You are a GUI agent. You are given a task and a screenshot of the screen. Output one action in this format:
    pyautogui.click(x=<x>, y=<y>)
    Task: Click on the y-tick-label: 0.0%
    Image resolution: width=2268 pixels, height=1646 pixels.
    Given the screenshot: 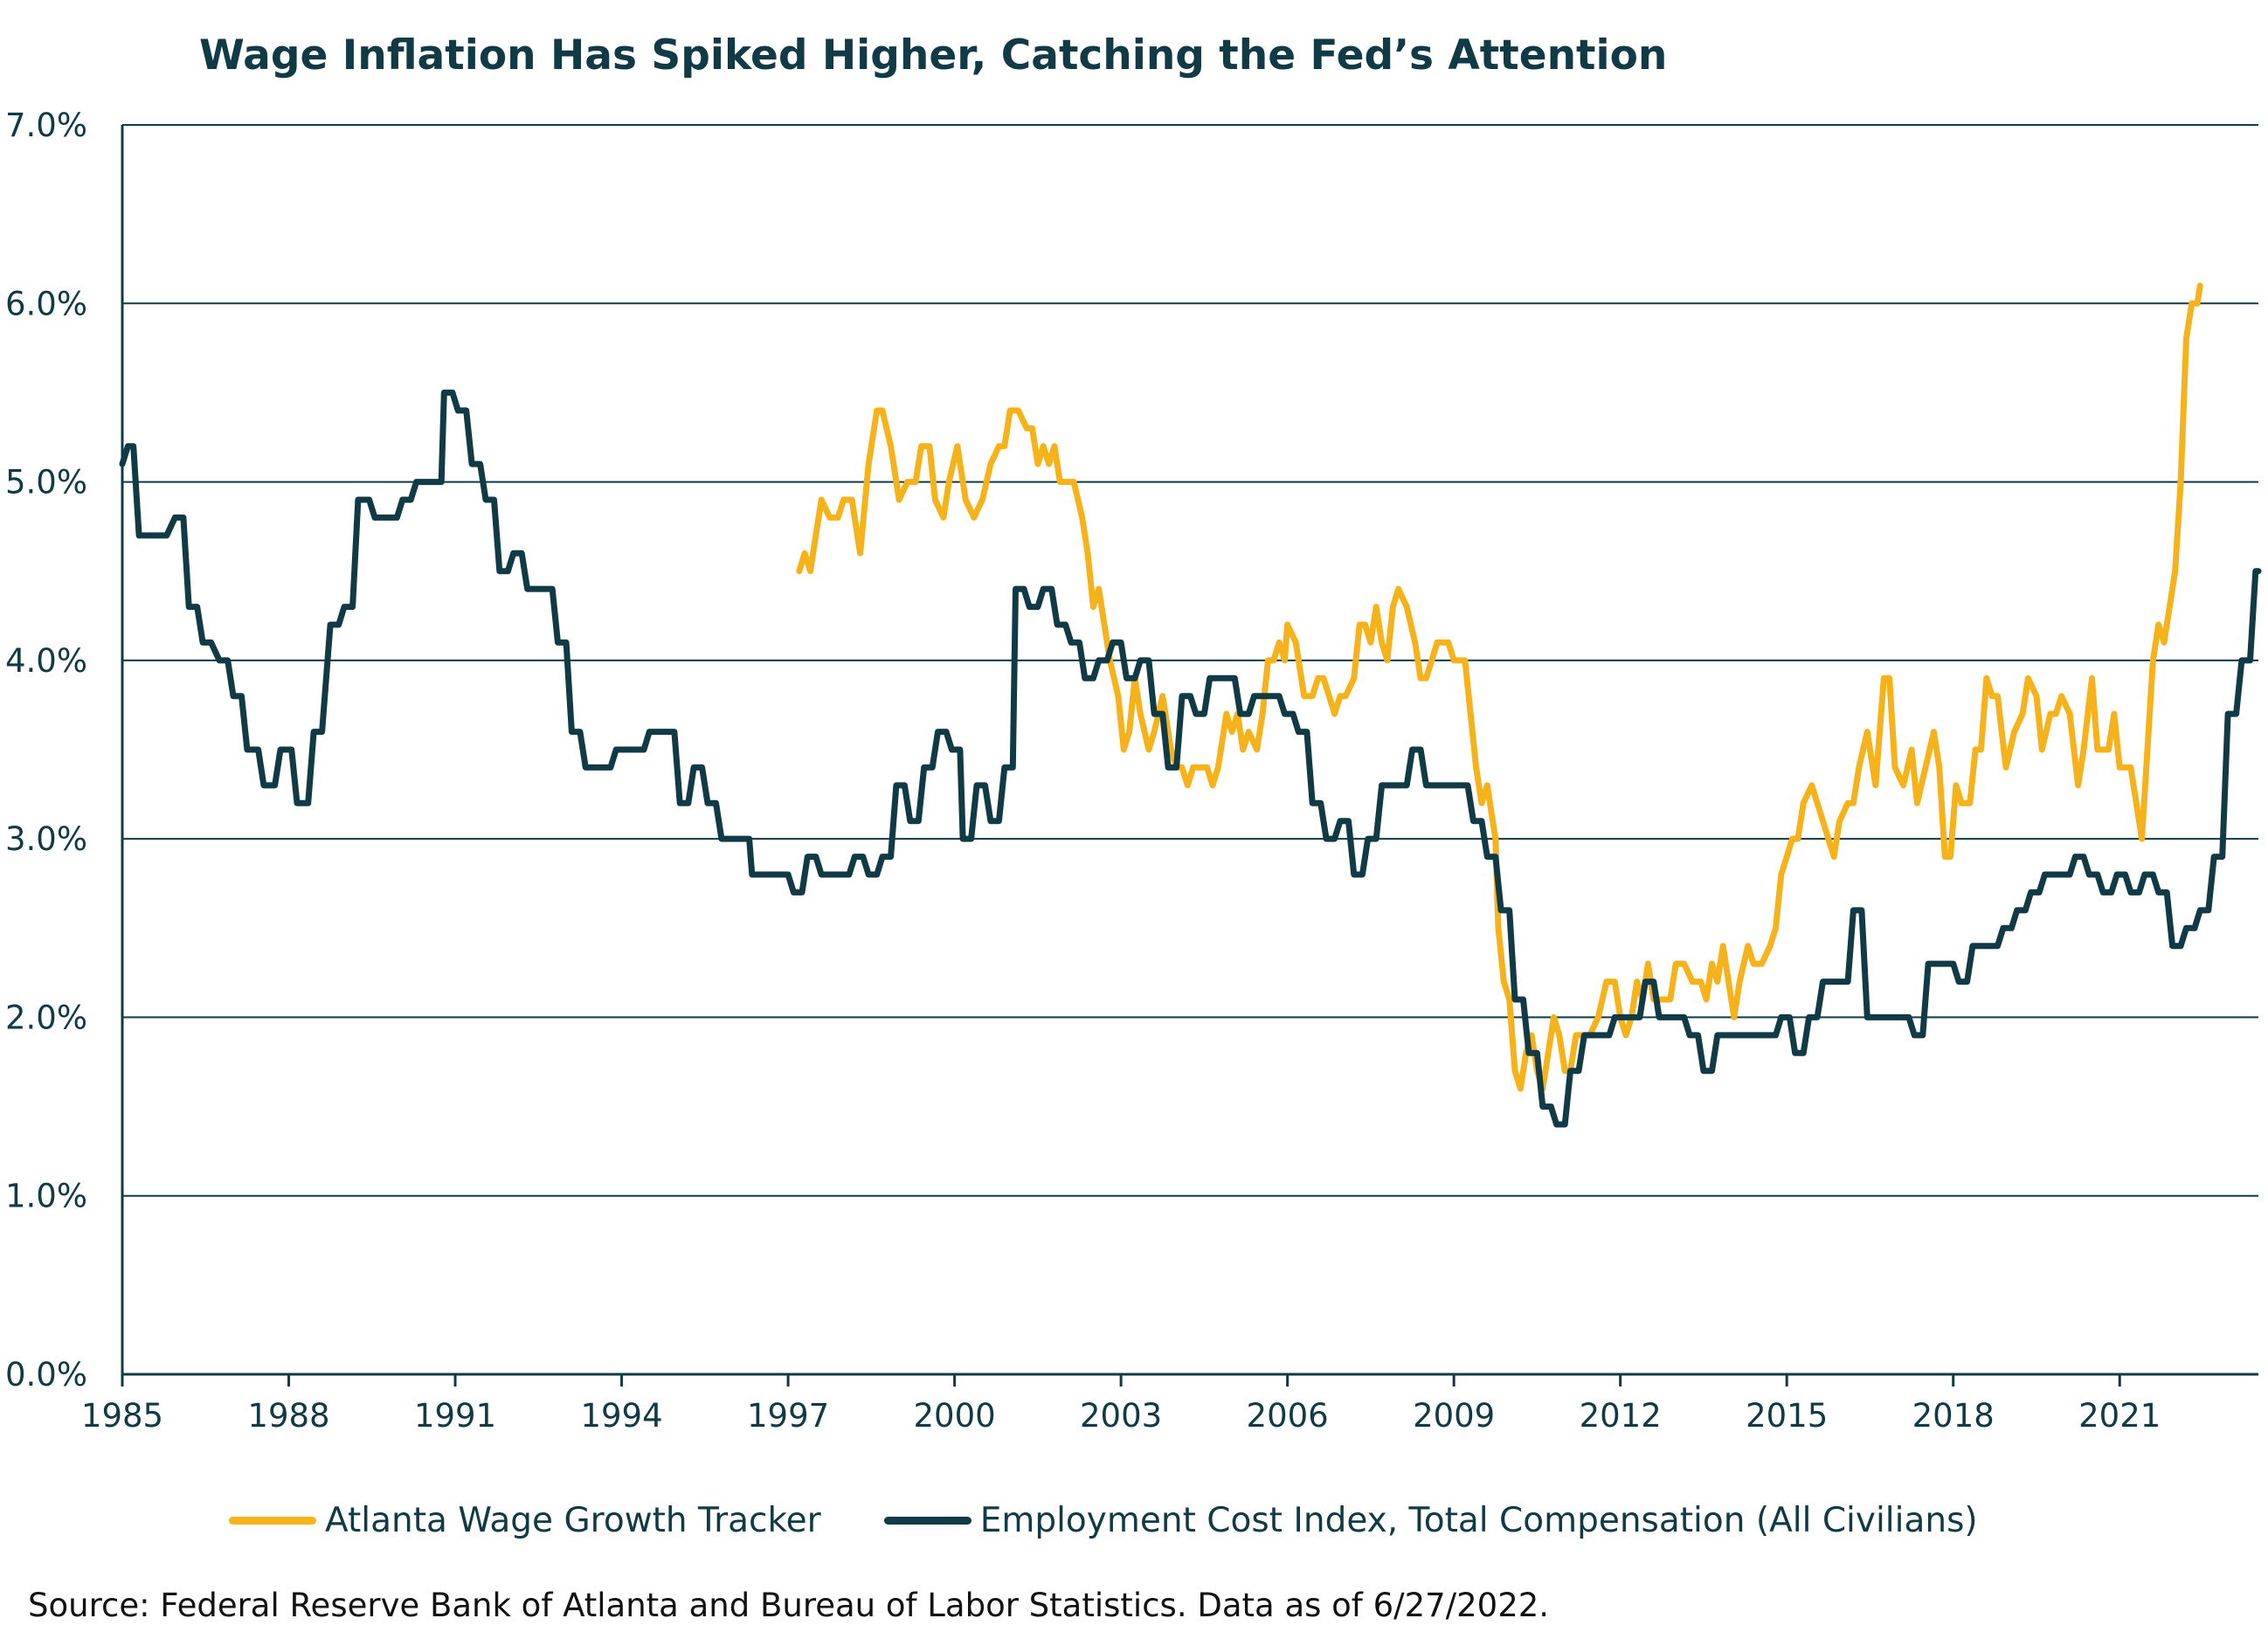 What is the action you would take?
    pyautogui.click(x=46, y=1375)
    